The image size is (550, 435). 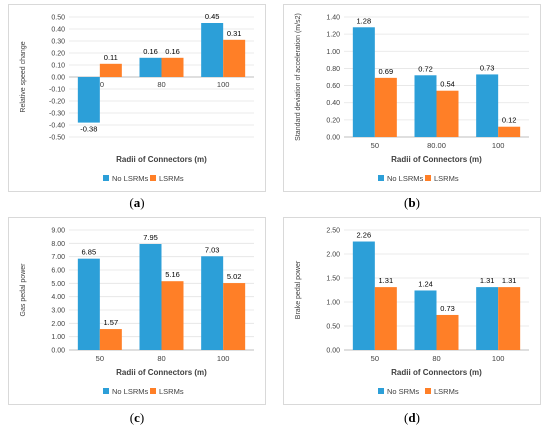 What do you see at coordinates (106, 178) in the screenshot?
I see `chart-a-legend-swatch-s1` at bounding box center [106, 178].